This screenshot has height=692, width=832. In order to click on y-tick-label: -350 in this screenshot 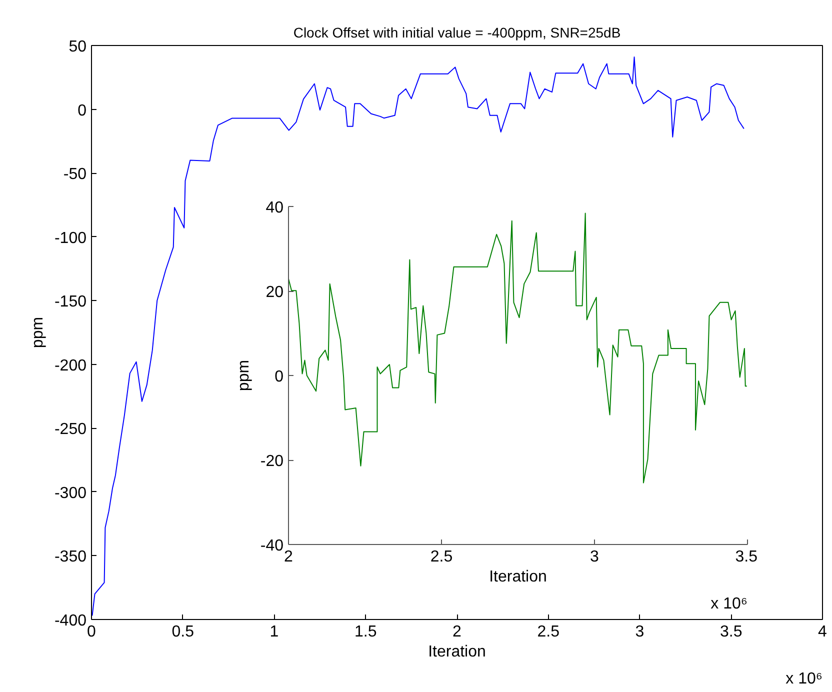, I will do `click(70, 557)`.